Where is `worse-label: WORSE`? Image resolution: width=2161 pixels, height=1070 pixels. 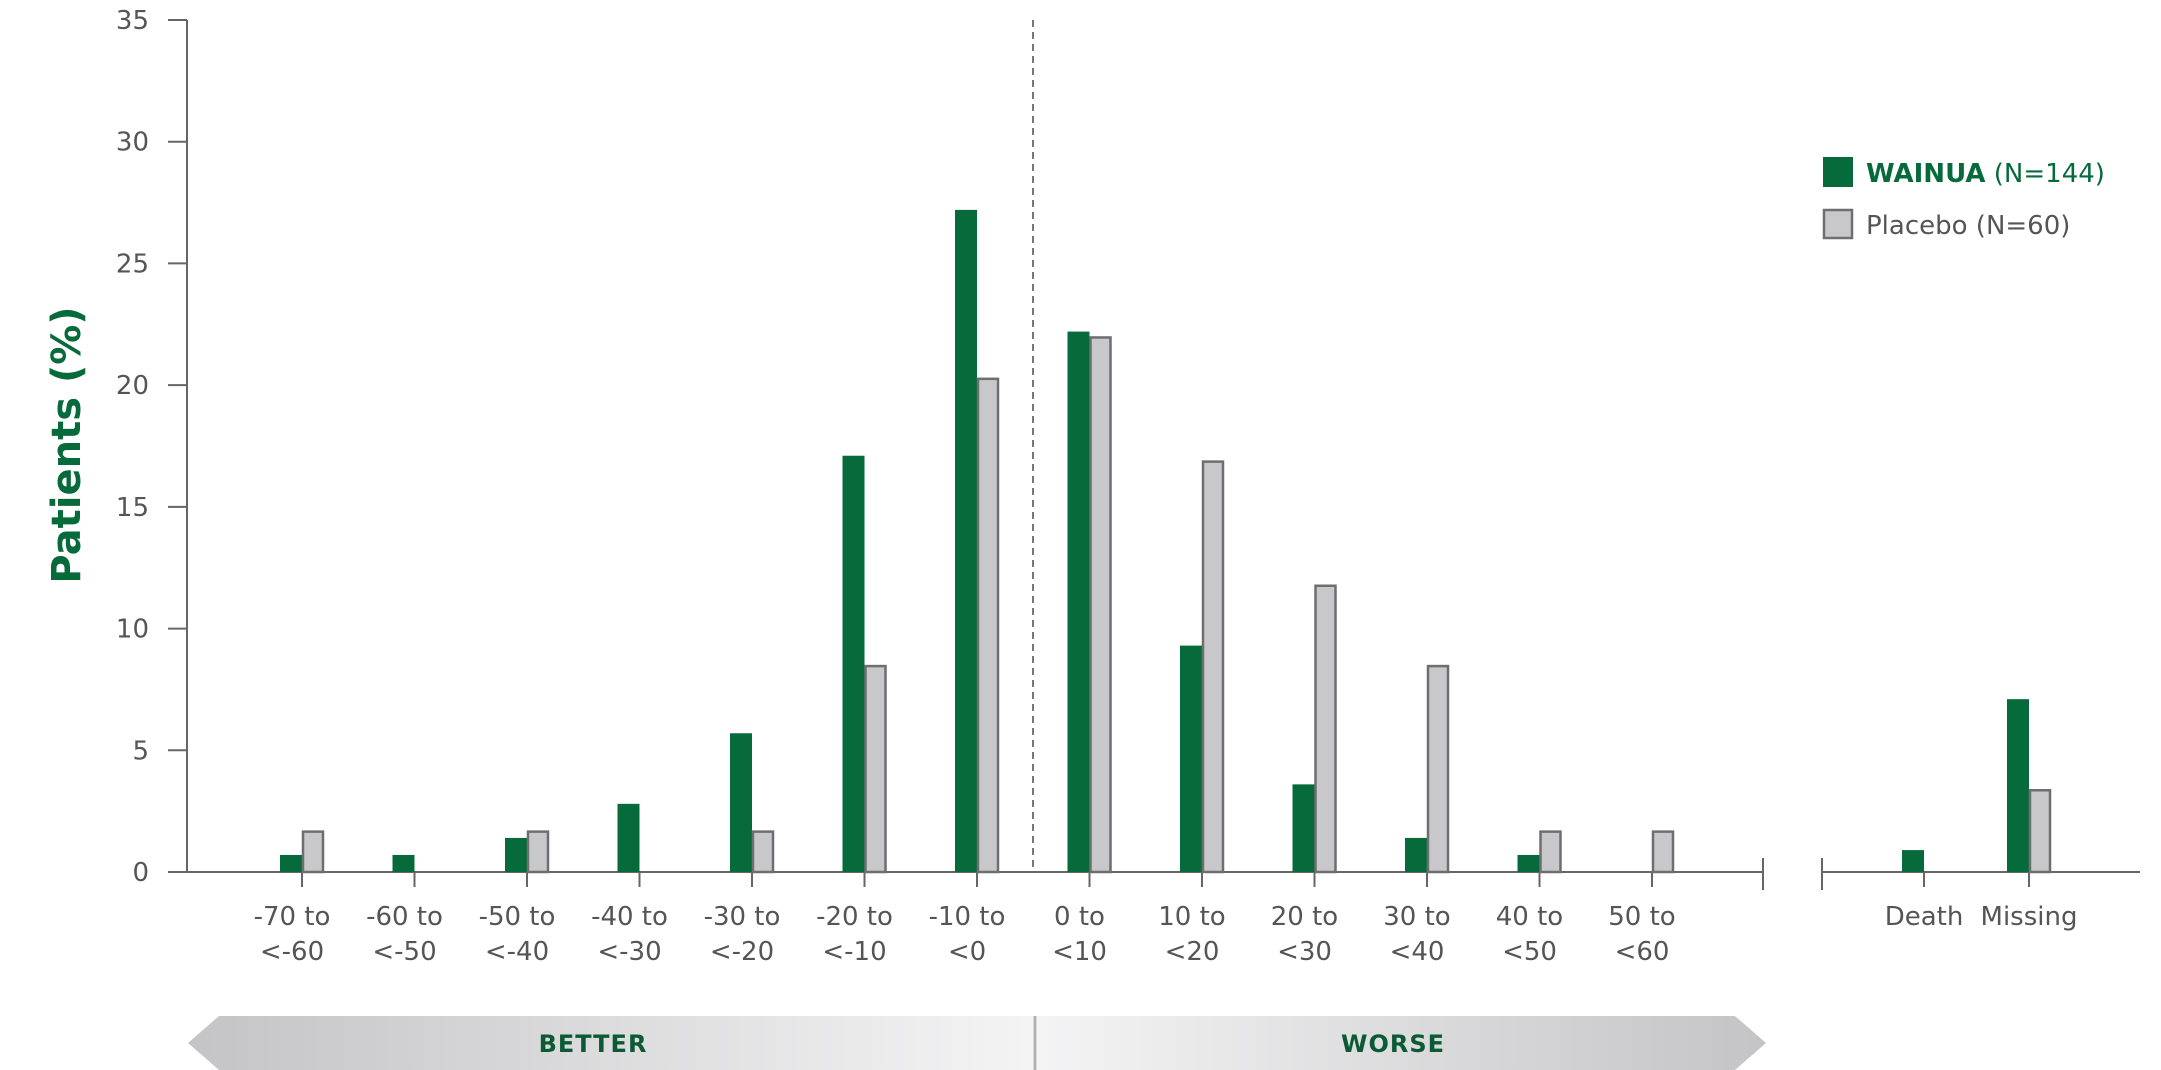 worse-label: WORSE is located at coordinates (1393, 1044).